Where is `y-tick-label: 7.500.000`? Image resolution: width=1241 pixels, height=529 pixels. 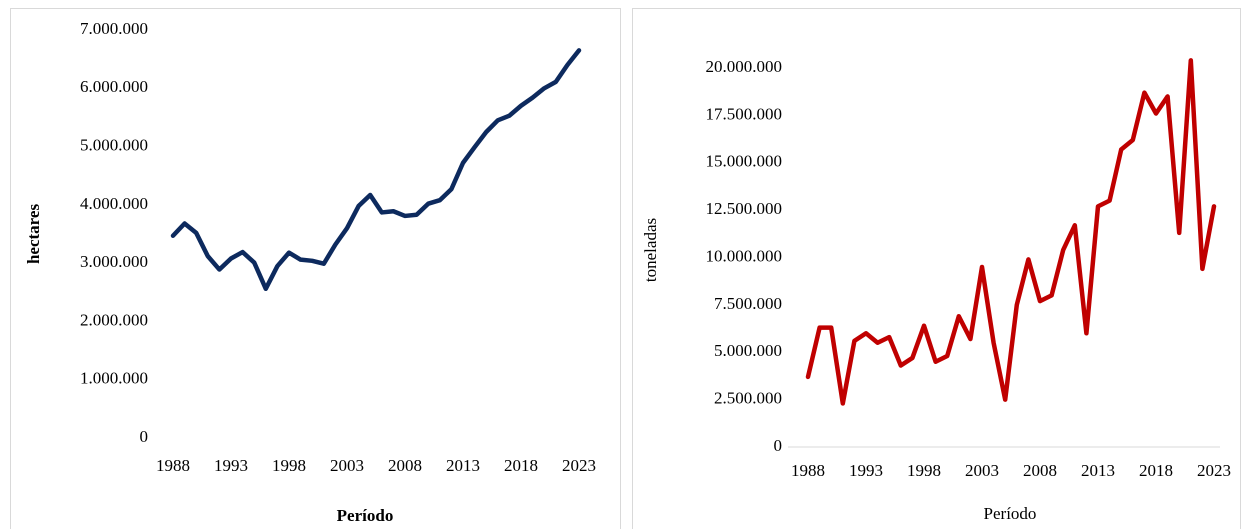
y-tick-label: 7.500.000 is located at coordinates (748, 303).